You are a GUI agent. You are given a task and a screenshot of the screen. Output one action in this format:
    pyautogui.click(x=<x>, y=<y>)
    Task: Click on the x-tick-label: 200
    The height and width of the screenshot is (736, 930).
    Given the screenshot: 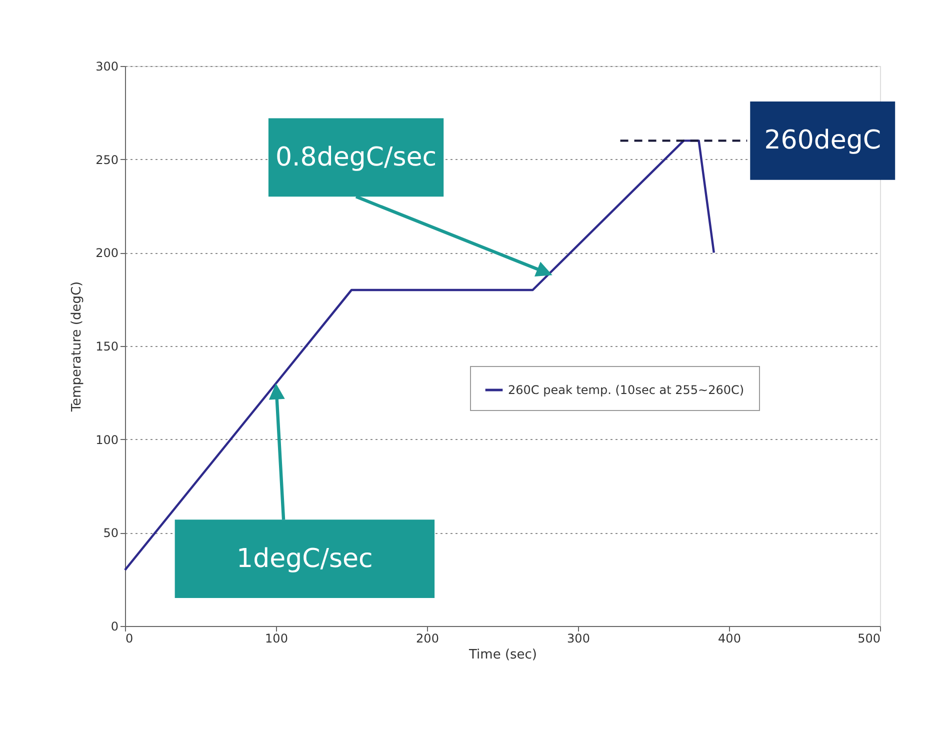 What is the action you would take?
    pyautogui.click(x=427, y=639)
    